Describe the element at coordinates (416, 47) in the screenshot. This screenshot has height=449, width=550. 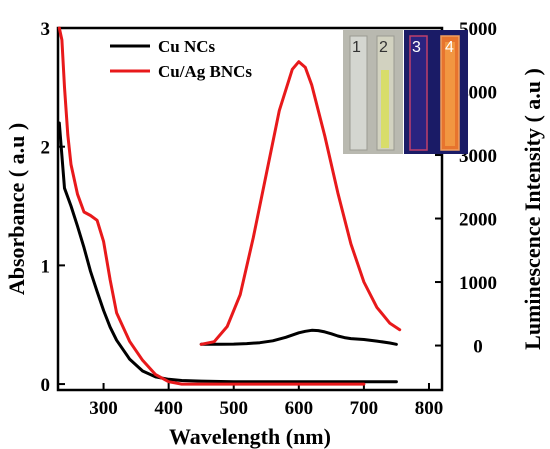
I see `inset-label-3: 3` at that location.